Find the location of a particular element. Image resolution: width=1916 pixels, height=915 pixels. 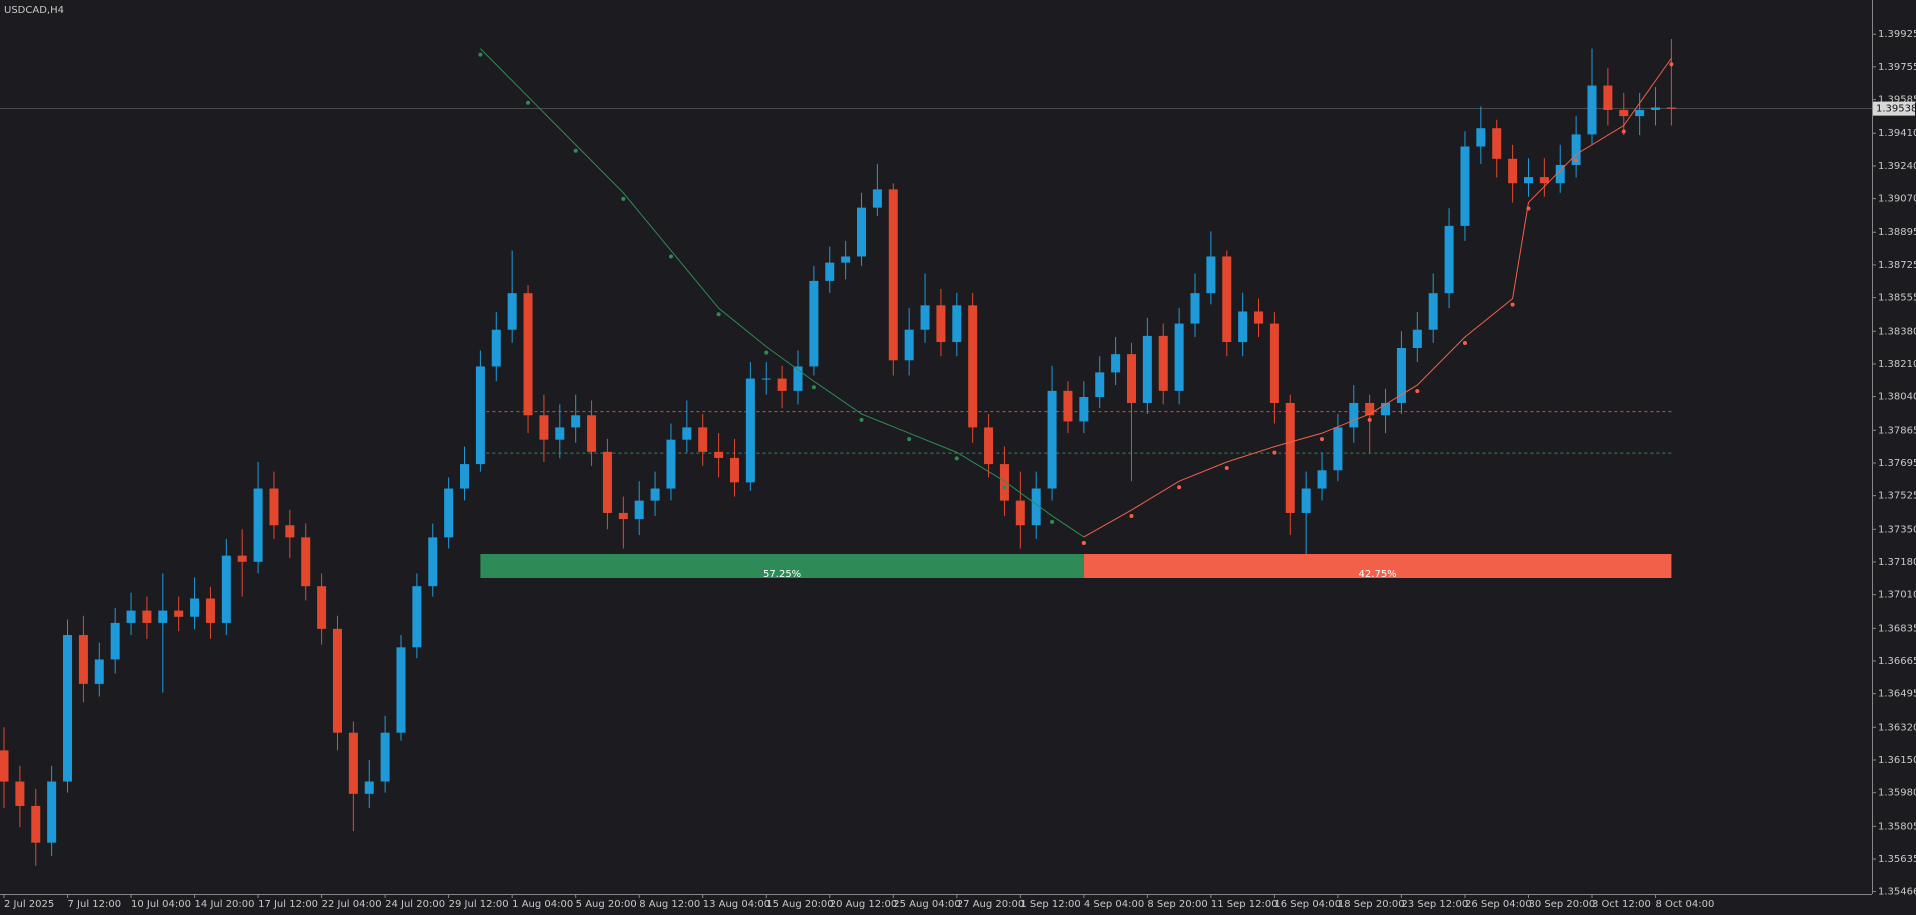

y-tick-label: 1.35805 is located at coordinates (1897, 826).